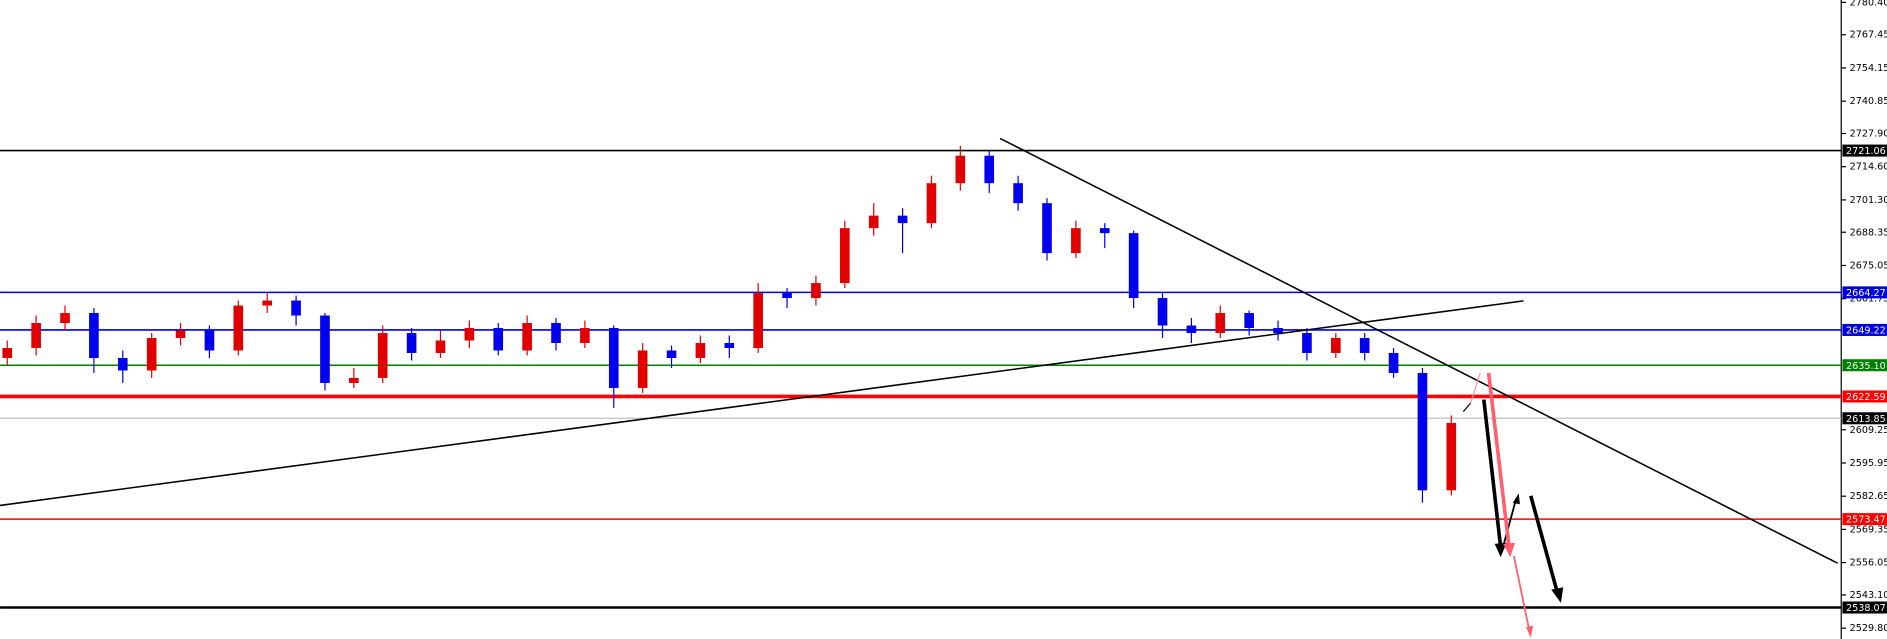 This screenshot has height=639, width=1887. I want to click on level-label: 2538.07, so click(1866, 608).